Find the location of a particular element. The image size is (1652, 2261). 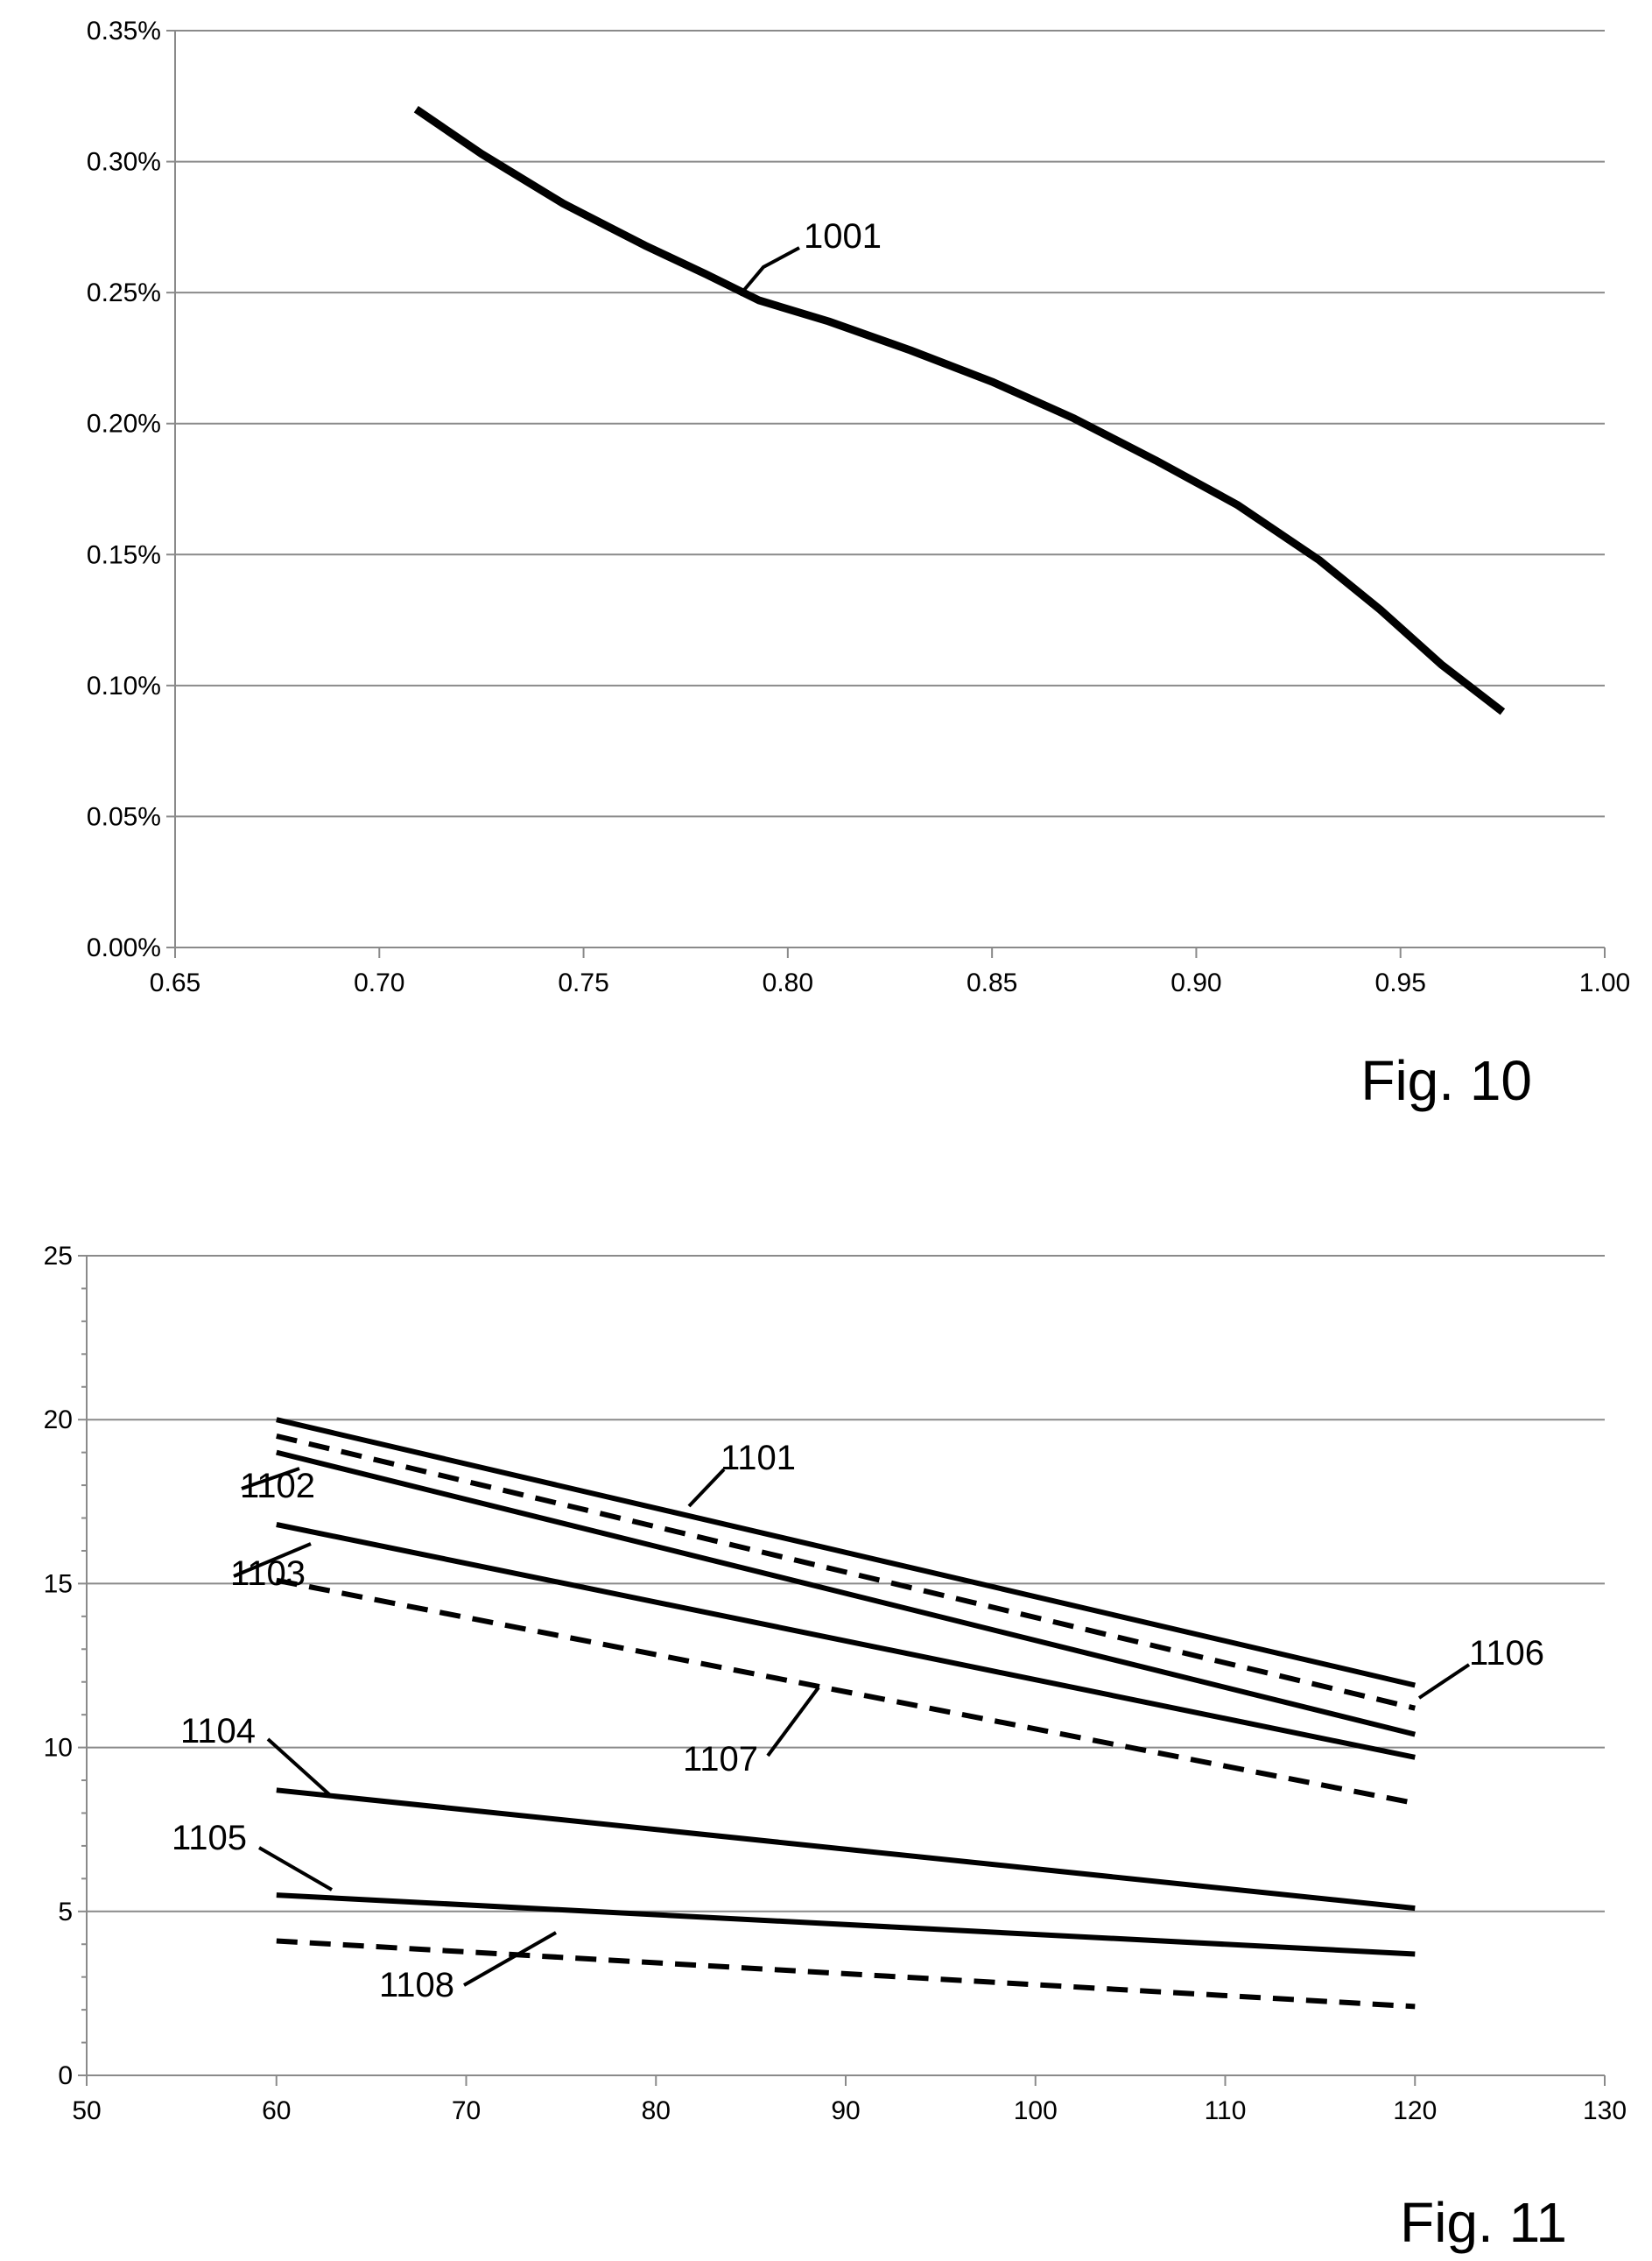

callout-label-1102: 1102 is located at coordinates (277, 1486).